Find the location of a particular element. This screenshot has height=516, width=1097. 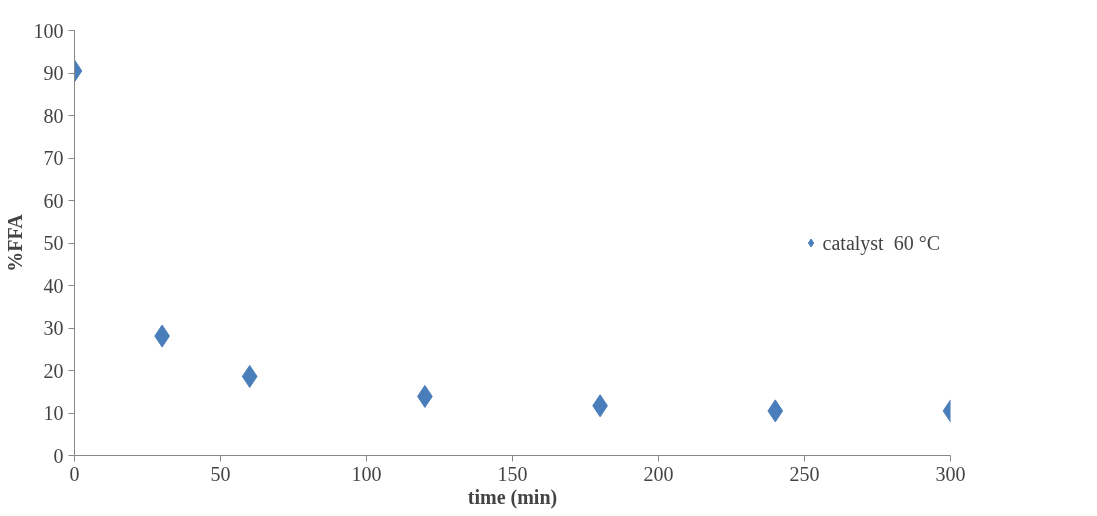

y-tick-label: 30 is located at coordinates (53, 328).